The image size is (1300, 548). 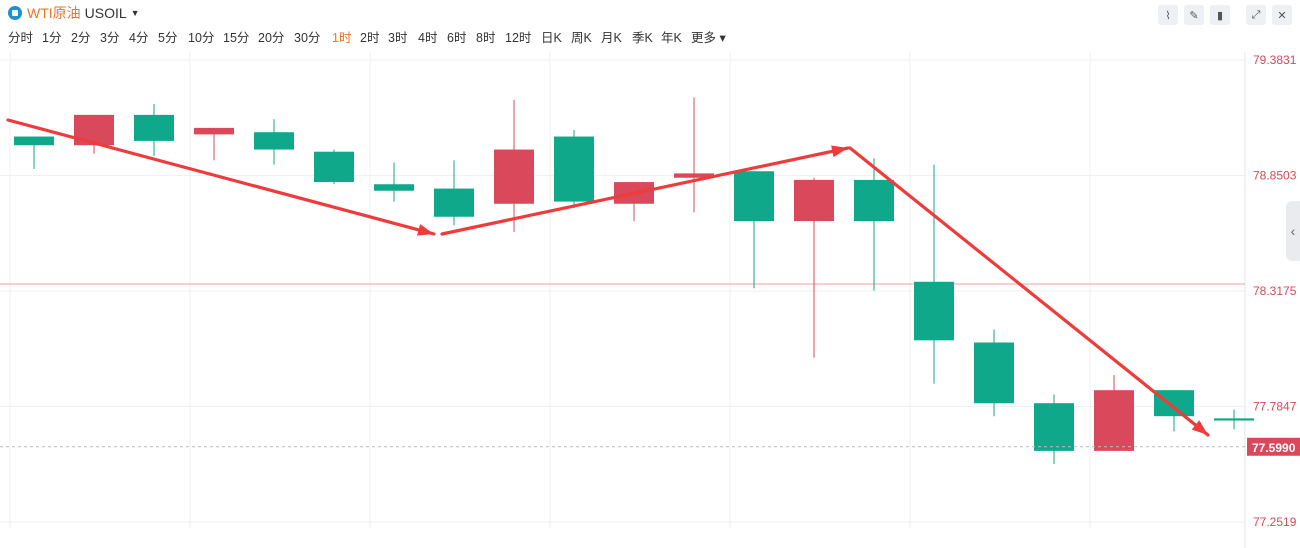 I want to click on current-price-label: 77.5990, so click(x=1274, y=448).